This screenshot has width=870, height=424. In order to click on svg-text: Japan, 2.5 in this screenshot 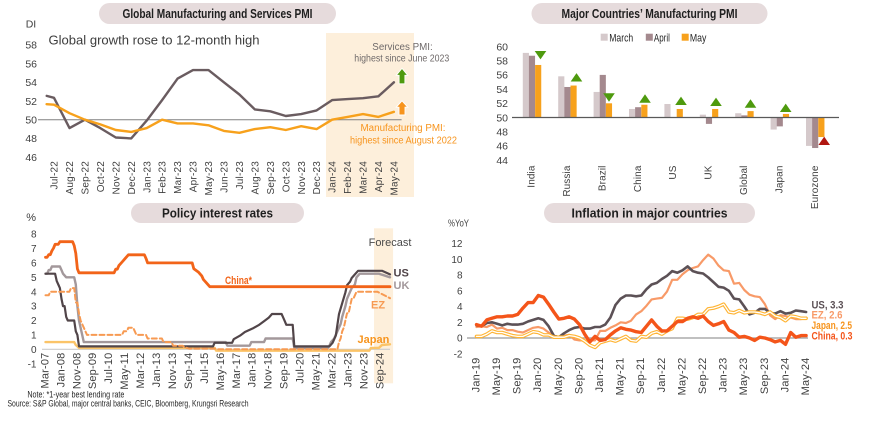, I will do `click(832, 326)`.